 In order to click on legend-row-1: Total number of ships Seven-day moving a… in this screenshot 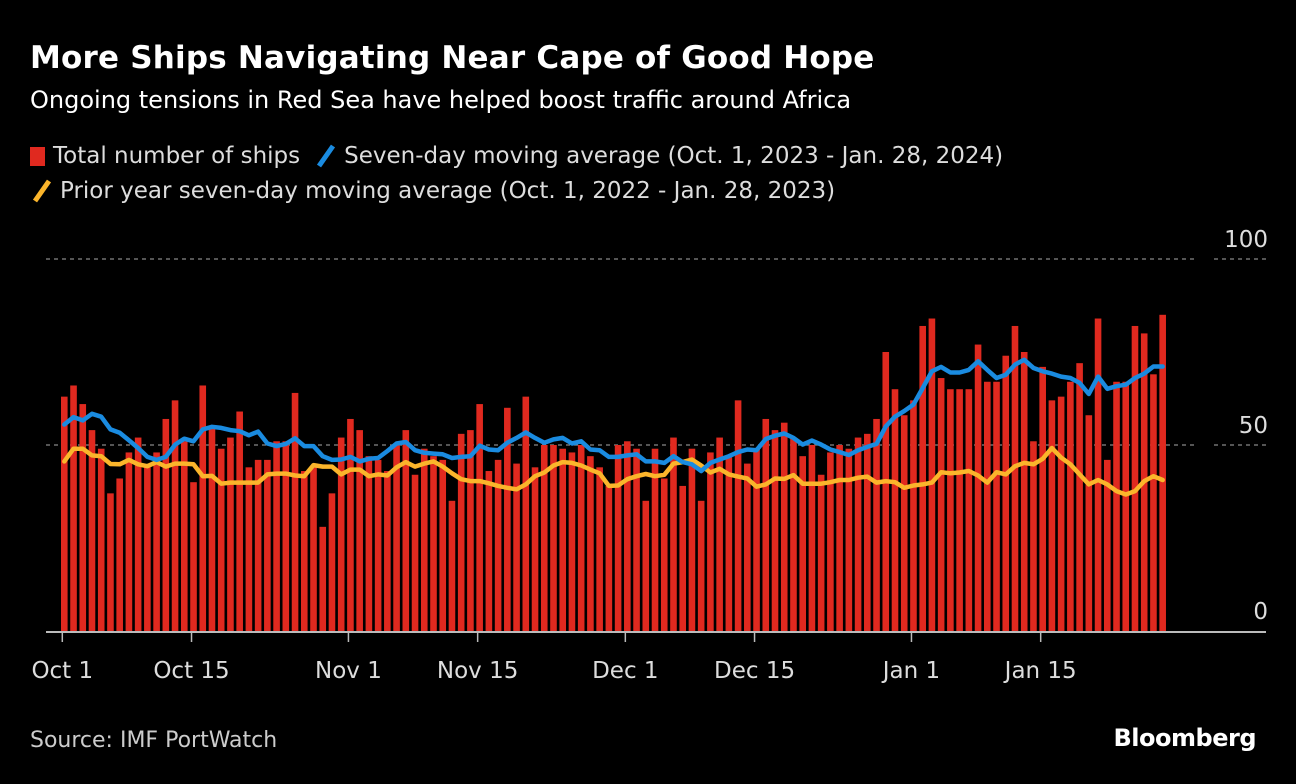, I will do `click(523, 156)`.